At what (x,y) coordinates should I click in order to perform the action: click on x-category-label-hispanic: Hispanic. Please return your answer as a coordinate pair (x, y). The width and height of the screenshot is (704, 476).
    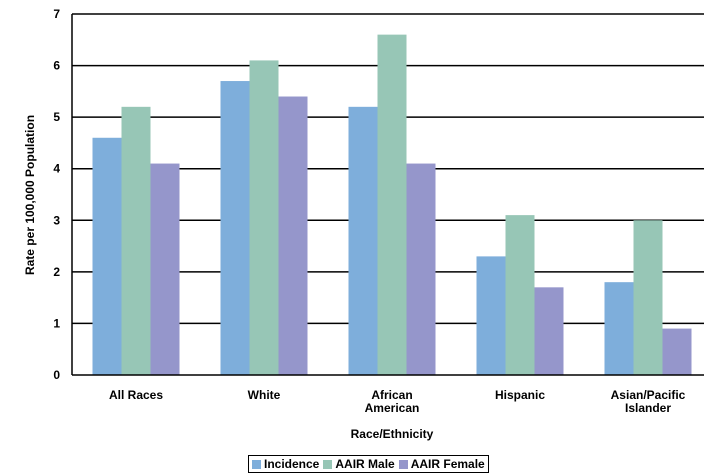
    Looking at the image, I should click on (520, 395).